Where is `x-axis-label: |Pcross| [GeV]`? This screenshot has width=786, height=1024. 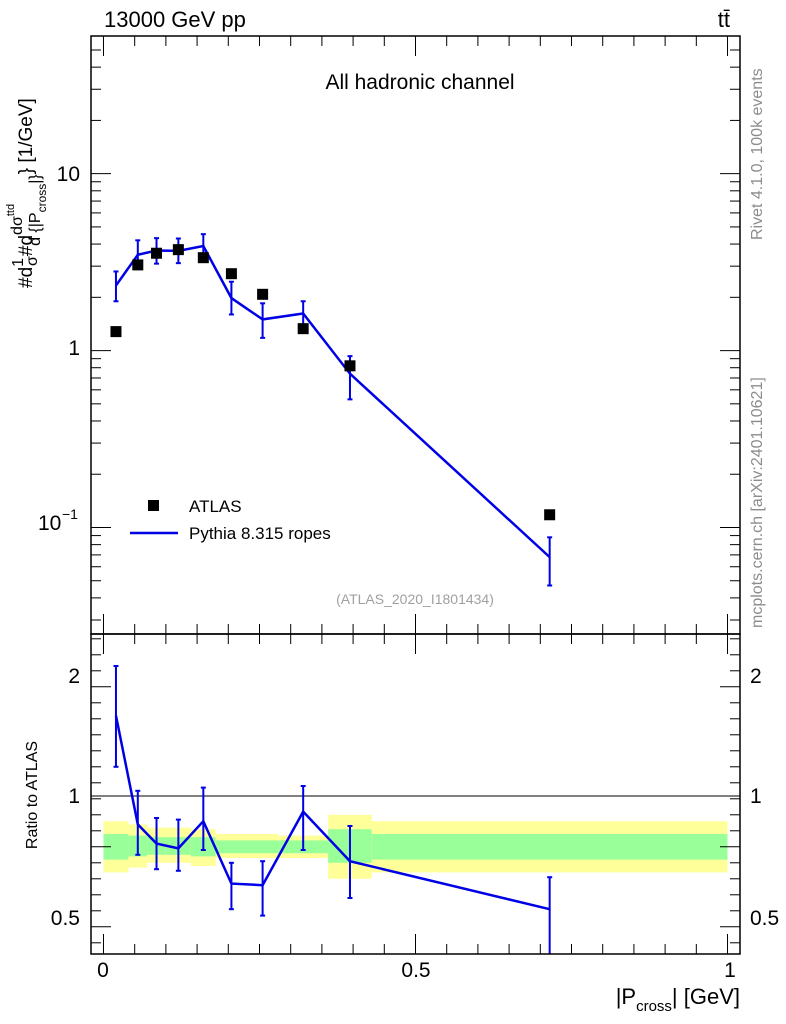 x-axis-label: |Pcross| [GeV] is located at coordinates (678, 999).